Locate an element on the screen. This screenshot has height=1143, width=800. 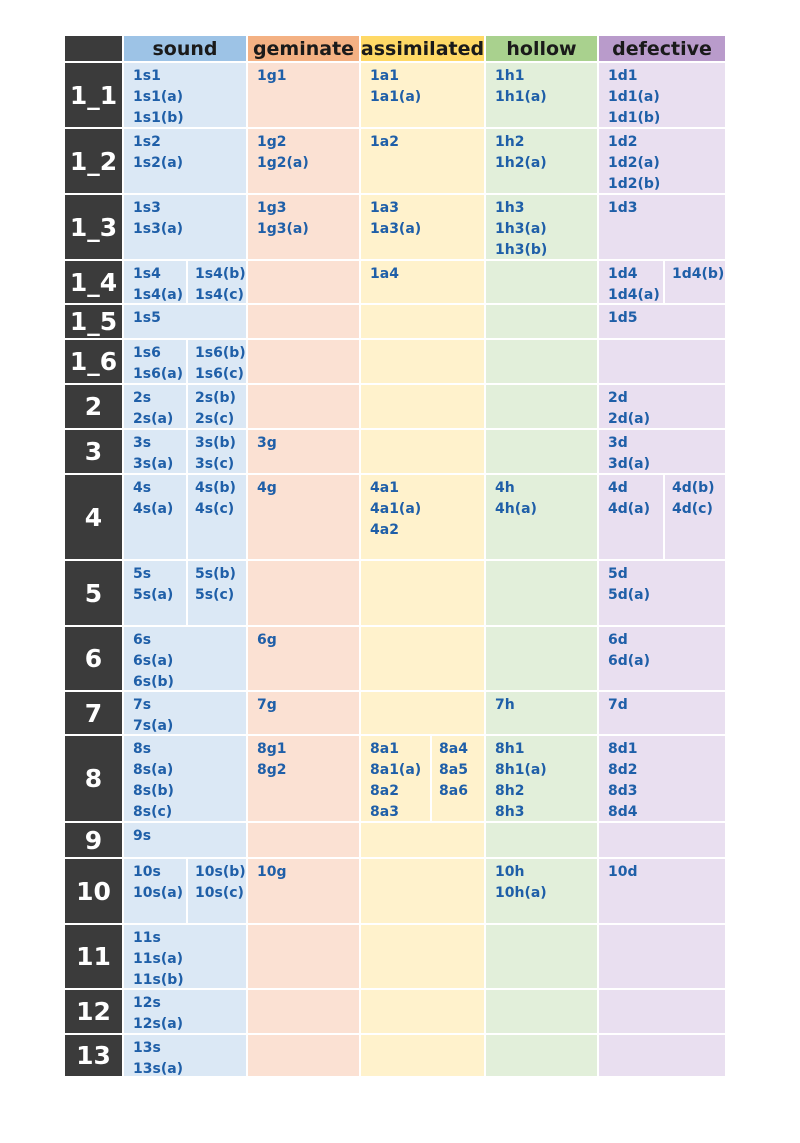
table-cell: 2s 2s(a) 2s(b) 2s(c) is located at coordinates (186, 407).